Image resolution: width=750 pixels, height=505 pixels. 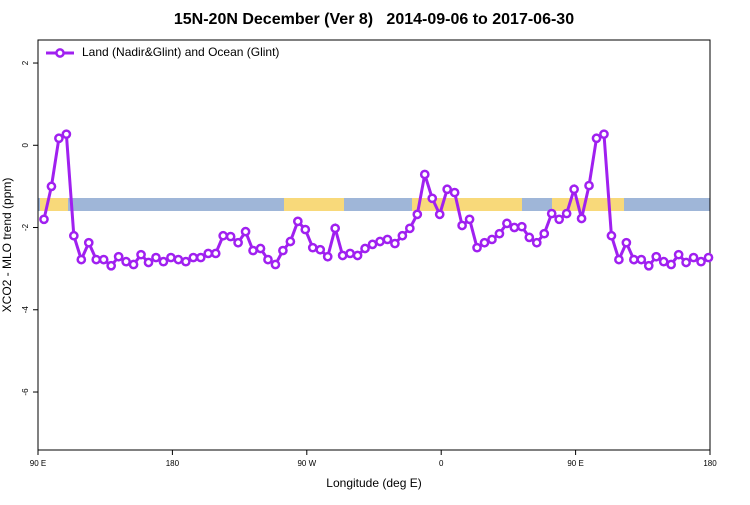 I want to click on x-tick-label: 0, so click(x=441, y=463).